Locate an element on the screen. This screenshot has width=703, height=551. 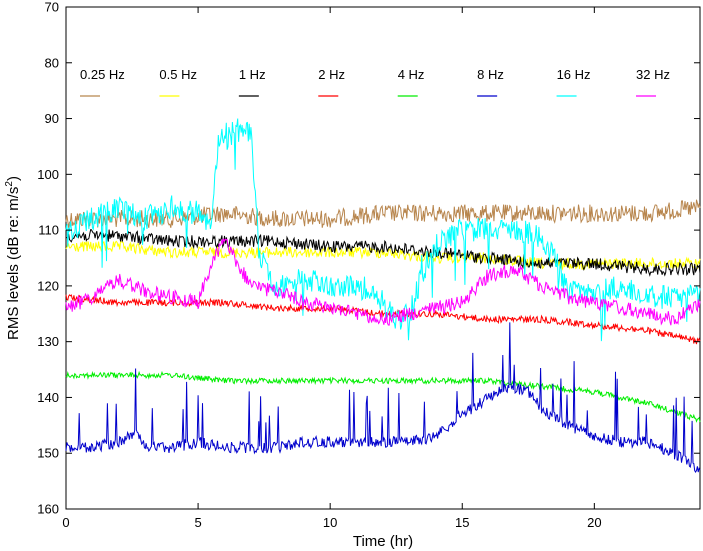
x-tick-label: 20 is located at coordinates (594, 522).